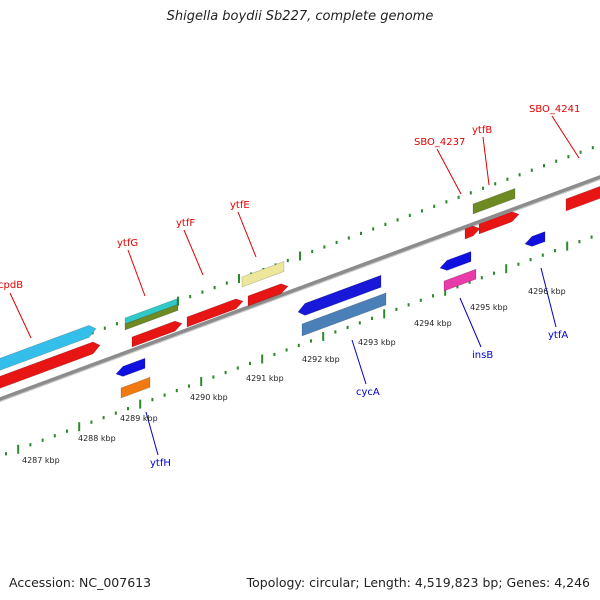  Describe the element at coordinates (439, 142) in the screenshot. I see `forward-gene-label: SBO_4237` at that location.